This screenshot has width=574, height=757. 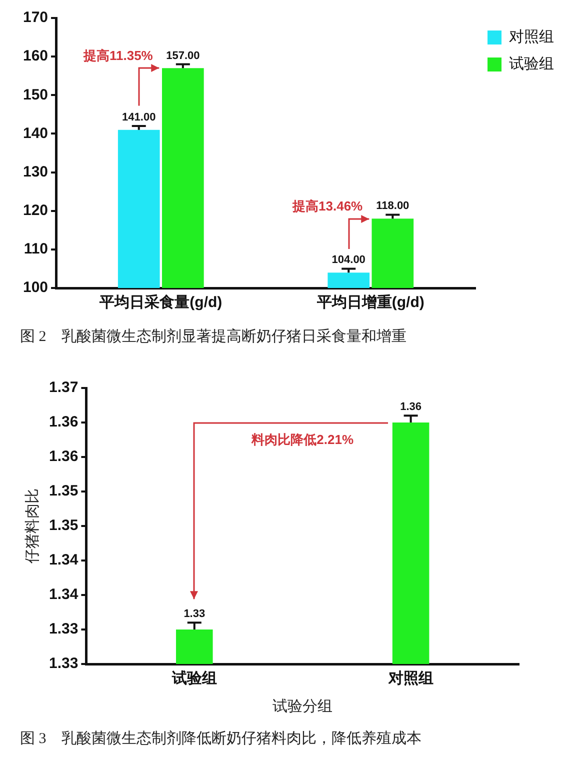 What do you see at coordinates (183, 56) in the screenshot?
I see `data-label: 157.00` at bounding box center [183, 56].